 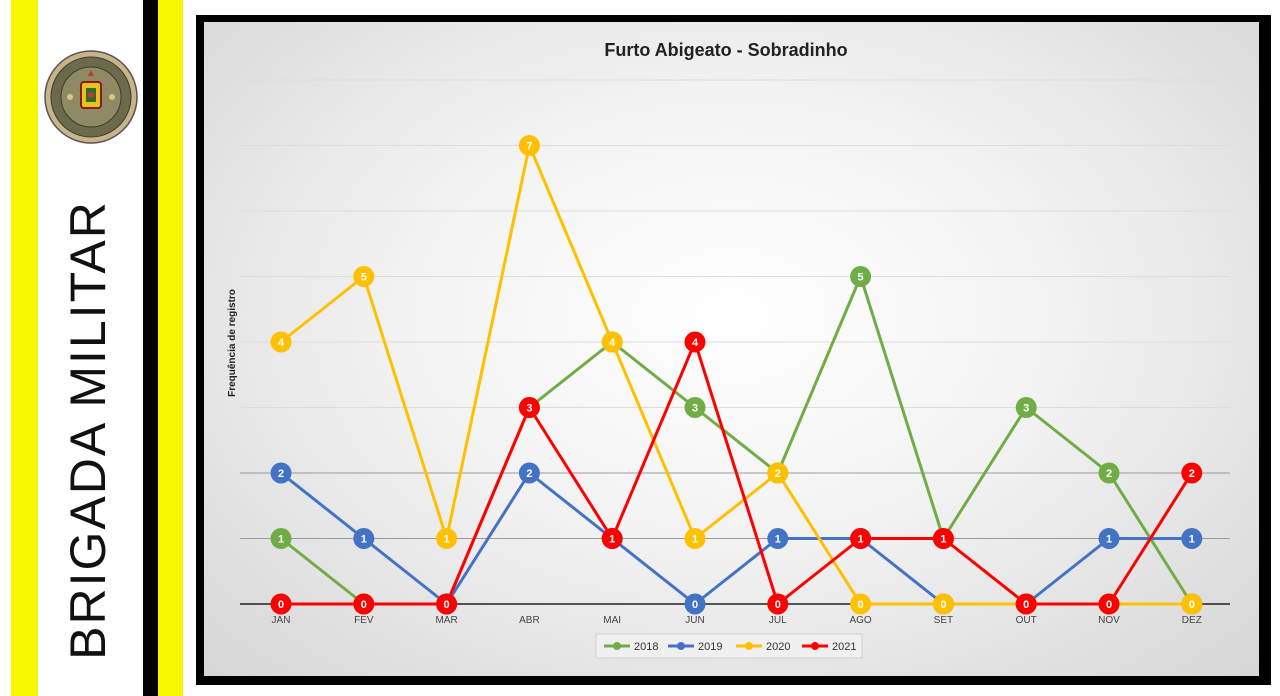 I want to click on data-label-2018: 5, so click(x=861, y=278).